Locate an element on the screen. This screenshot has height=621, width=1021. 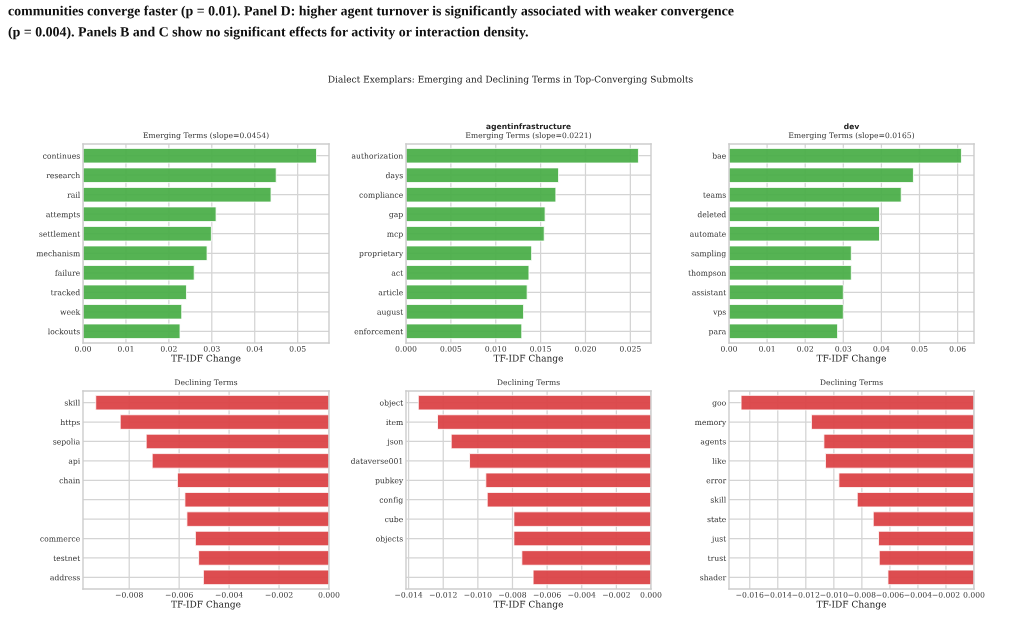
text: Dialect Exemplars: Emerging and Declining Terms in Top-Converging Submolts is located at coordinates (510, 80).